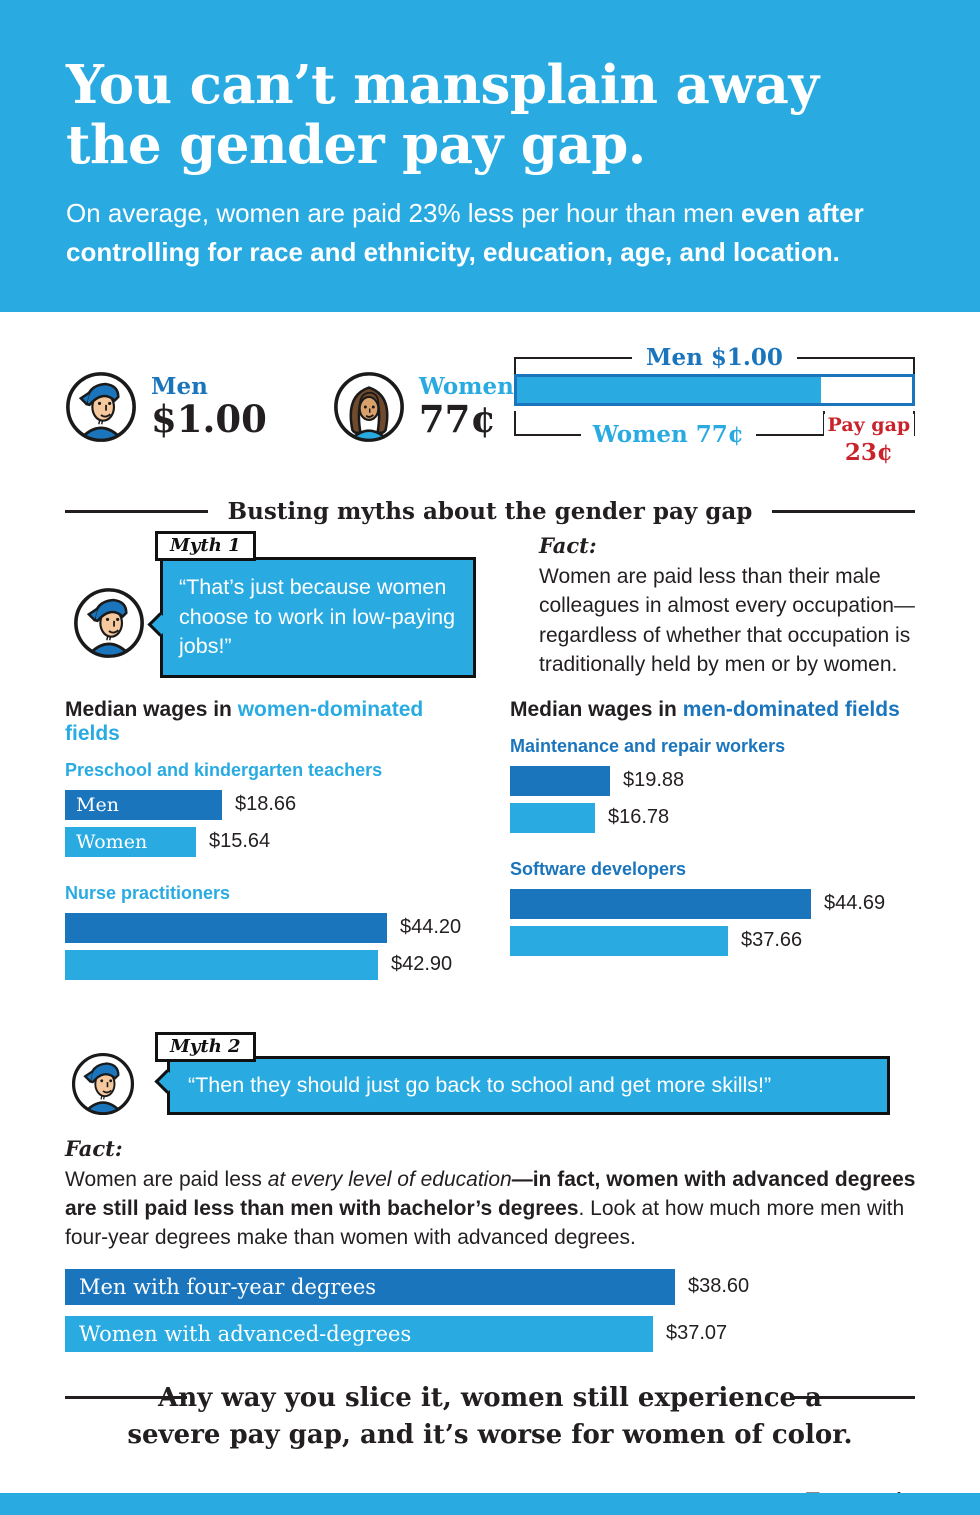 The height and width of the screenshot is (1515, 980). Describe the element at coordinates (466, 386) in the screenshot. I see `women-label: Women` at that location.